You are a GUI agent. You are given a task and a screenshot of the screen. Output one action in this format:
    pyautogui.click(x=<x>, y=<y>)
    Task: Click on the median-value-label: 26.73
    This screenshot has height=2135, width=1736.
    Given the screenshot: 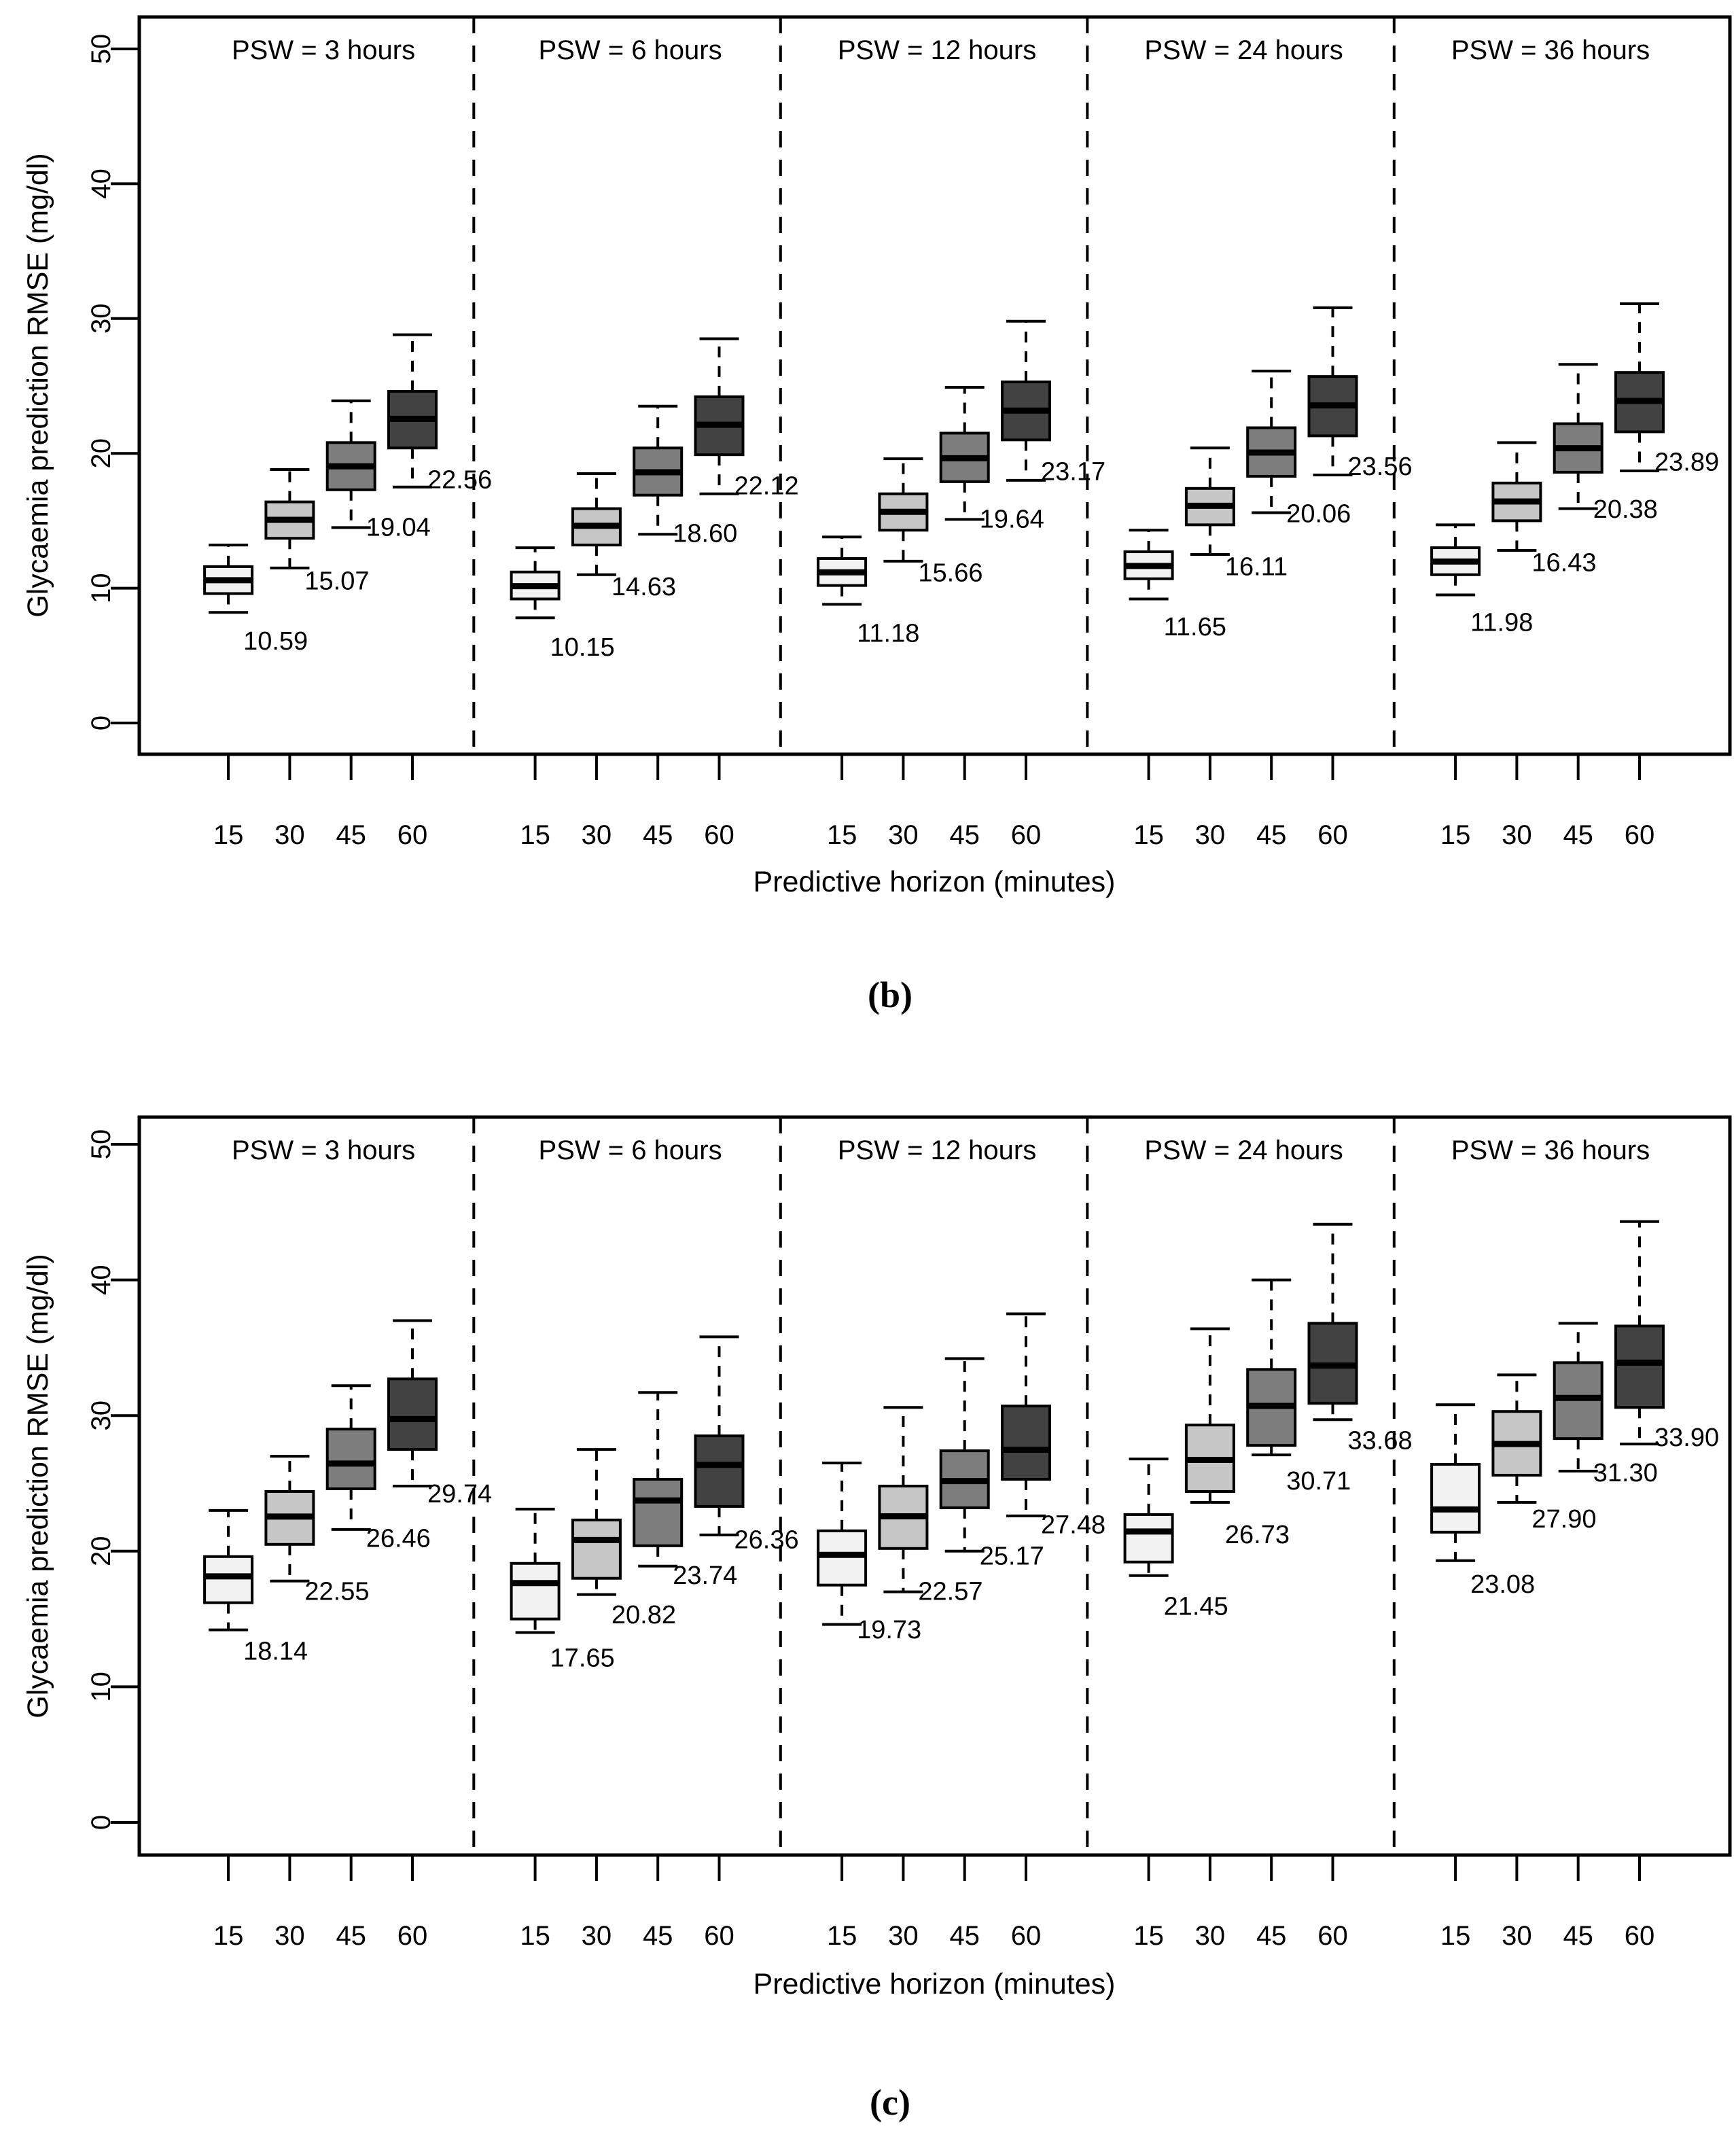 What is the action you would take?
    pyautogui.click(x=1257, y=1535)
    